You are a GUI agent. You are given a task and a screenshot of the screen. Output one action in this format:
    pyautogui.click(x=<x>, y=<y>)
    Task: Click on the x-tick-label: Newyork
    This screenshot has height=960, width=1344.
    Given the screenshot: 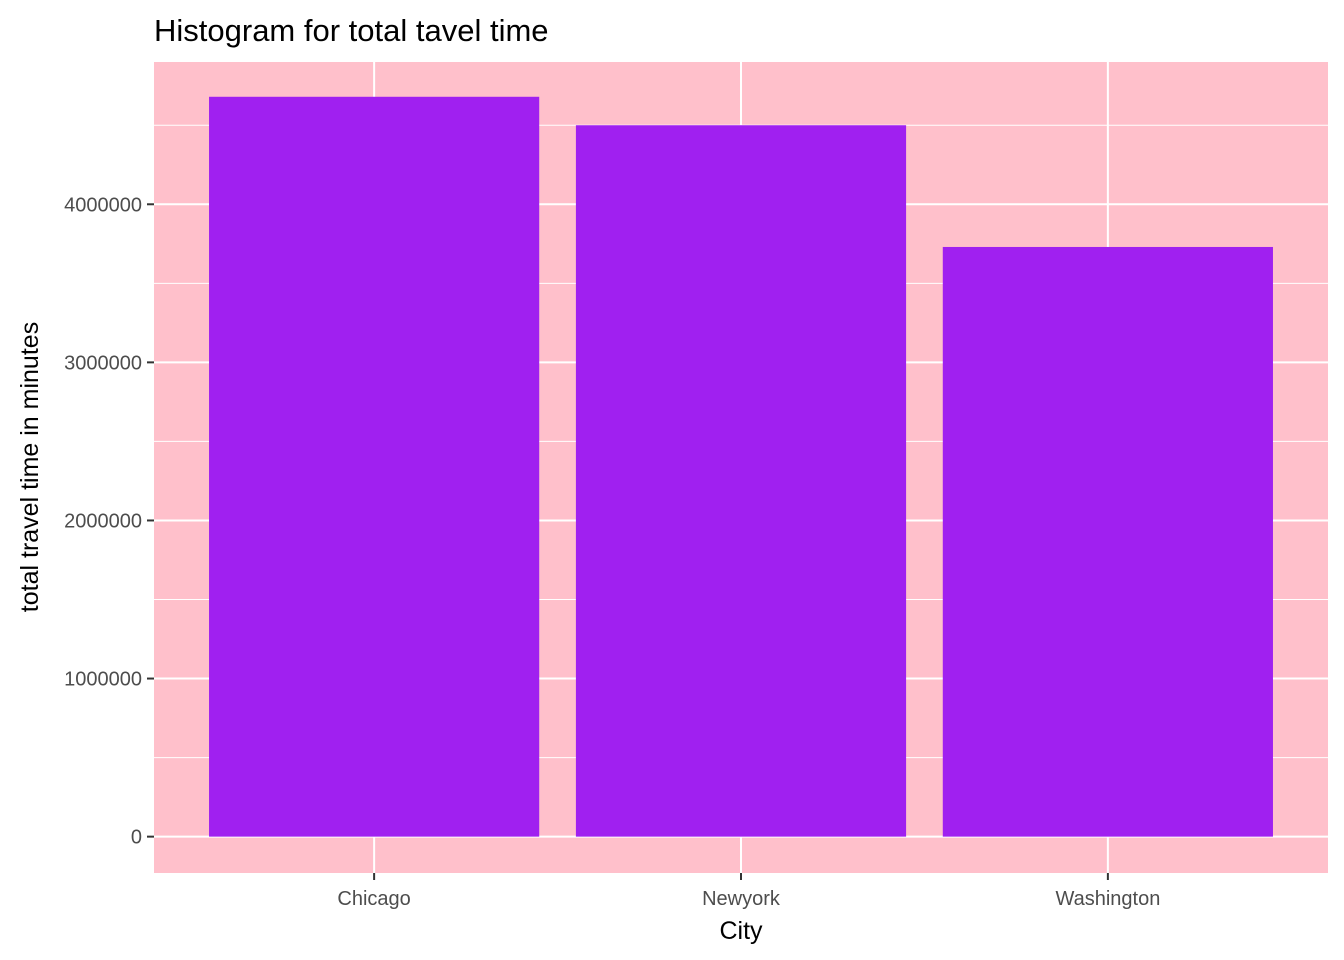 What is the action you would take?
    pyautogui.click(x=741, y=899)
    